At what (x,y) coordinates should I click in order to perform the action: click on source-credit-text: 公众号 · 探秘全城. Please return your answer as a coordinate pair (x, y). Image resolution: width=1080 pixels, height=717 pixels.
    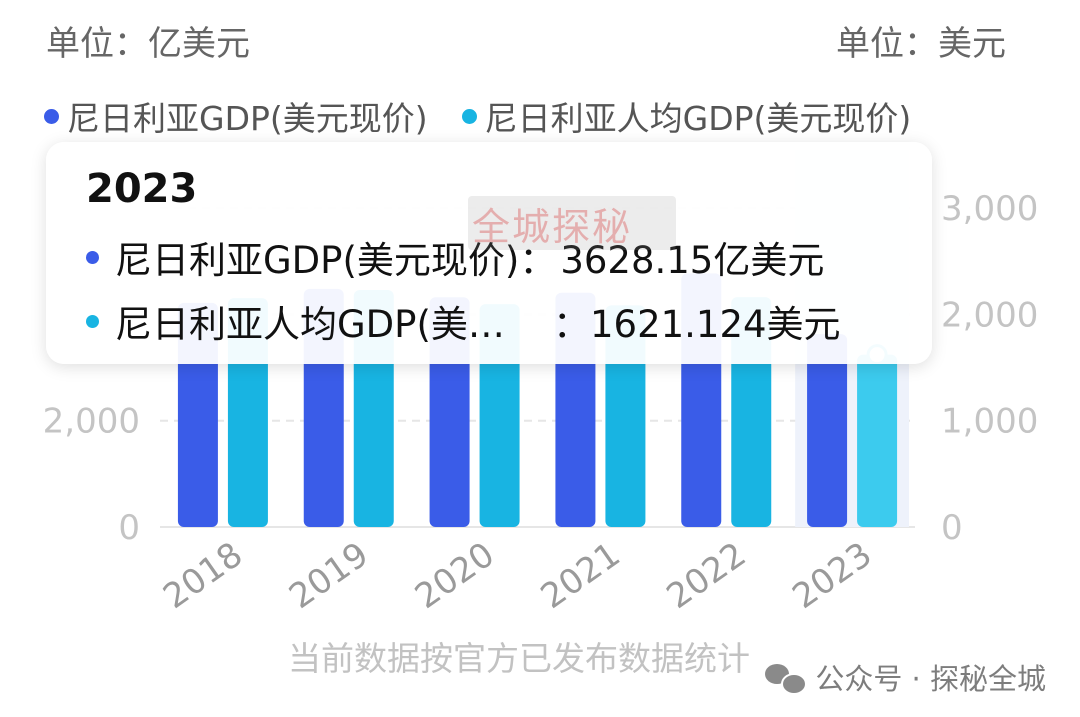
    Looking at the image, I should click on (930, 679).